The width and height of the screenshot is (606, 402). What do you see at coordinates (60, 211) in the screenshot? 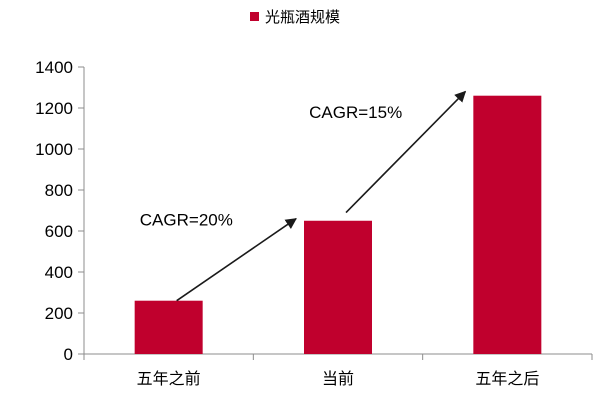
I see `y-axis: 0 200 400 600 800 1000 1200 1400` at bounding box center [60, 211].